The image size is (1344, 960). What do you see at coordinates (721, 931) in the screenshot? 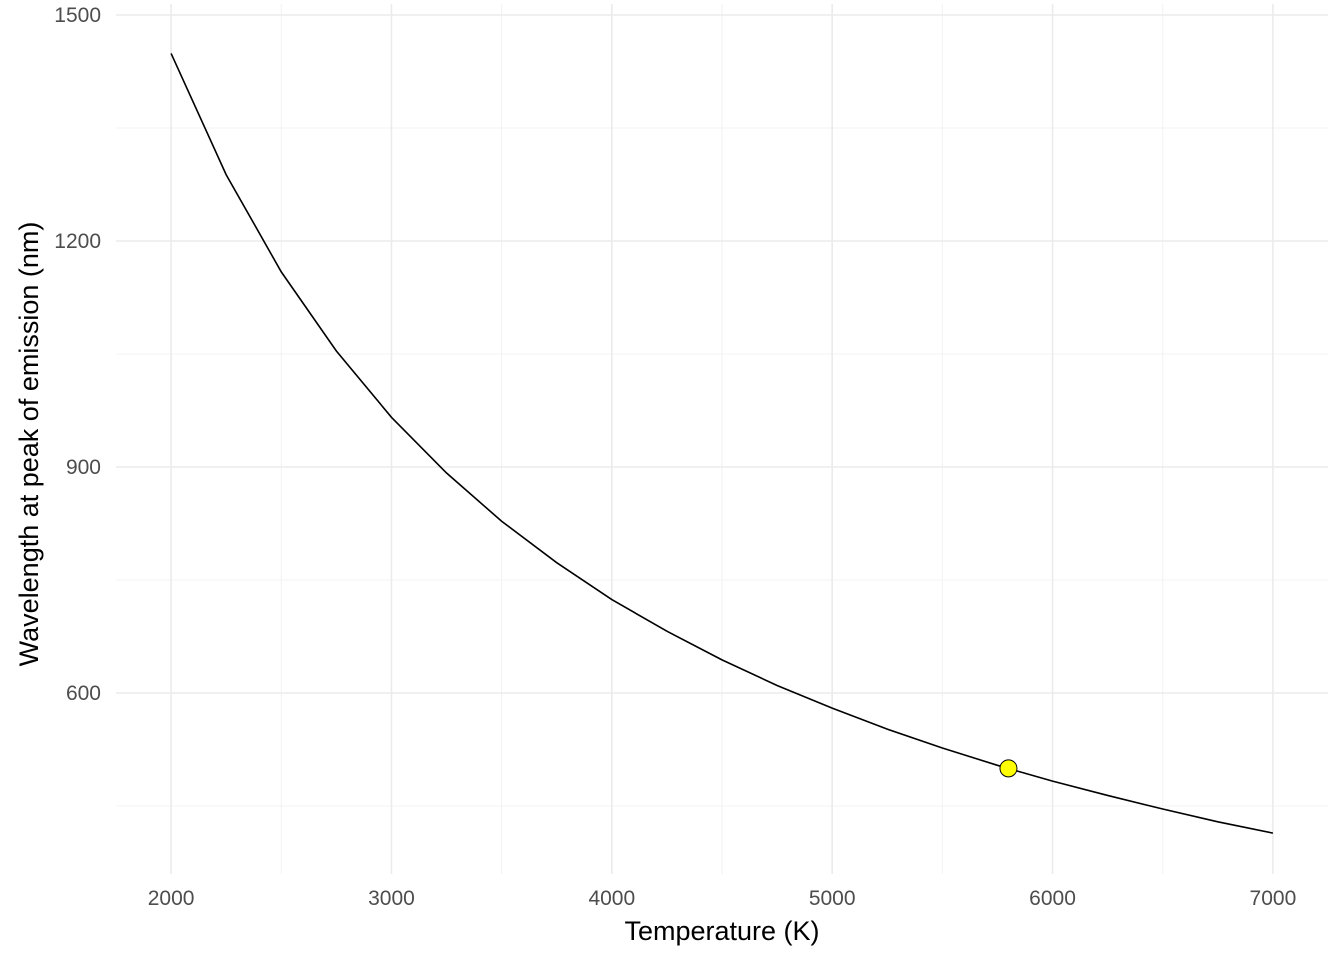
I see `x-axis-title: Temperature (K)` at bounding box center [721, 931].